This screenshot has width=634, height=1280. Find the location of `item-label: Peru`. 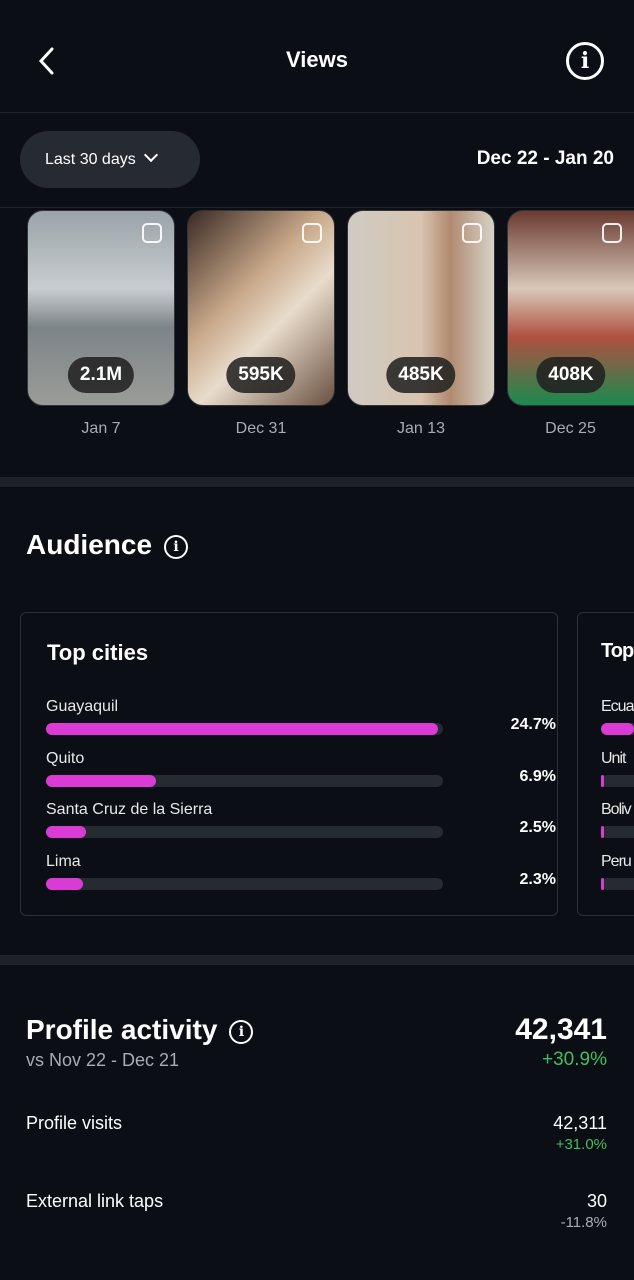

item-label: Peru is located at coordinates (616, 861).